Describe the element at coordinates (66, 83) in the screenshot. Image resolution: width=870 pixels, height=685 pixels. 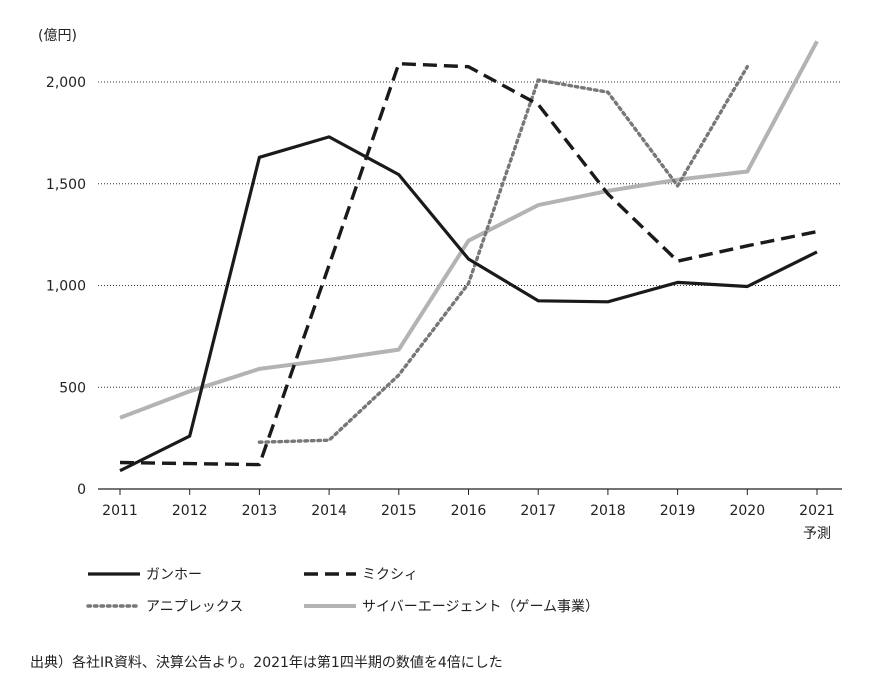
I see `y-tick-label: 2,000` at that location.